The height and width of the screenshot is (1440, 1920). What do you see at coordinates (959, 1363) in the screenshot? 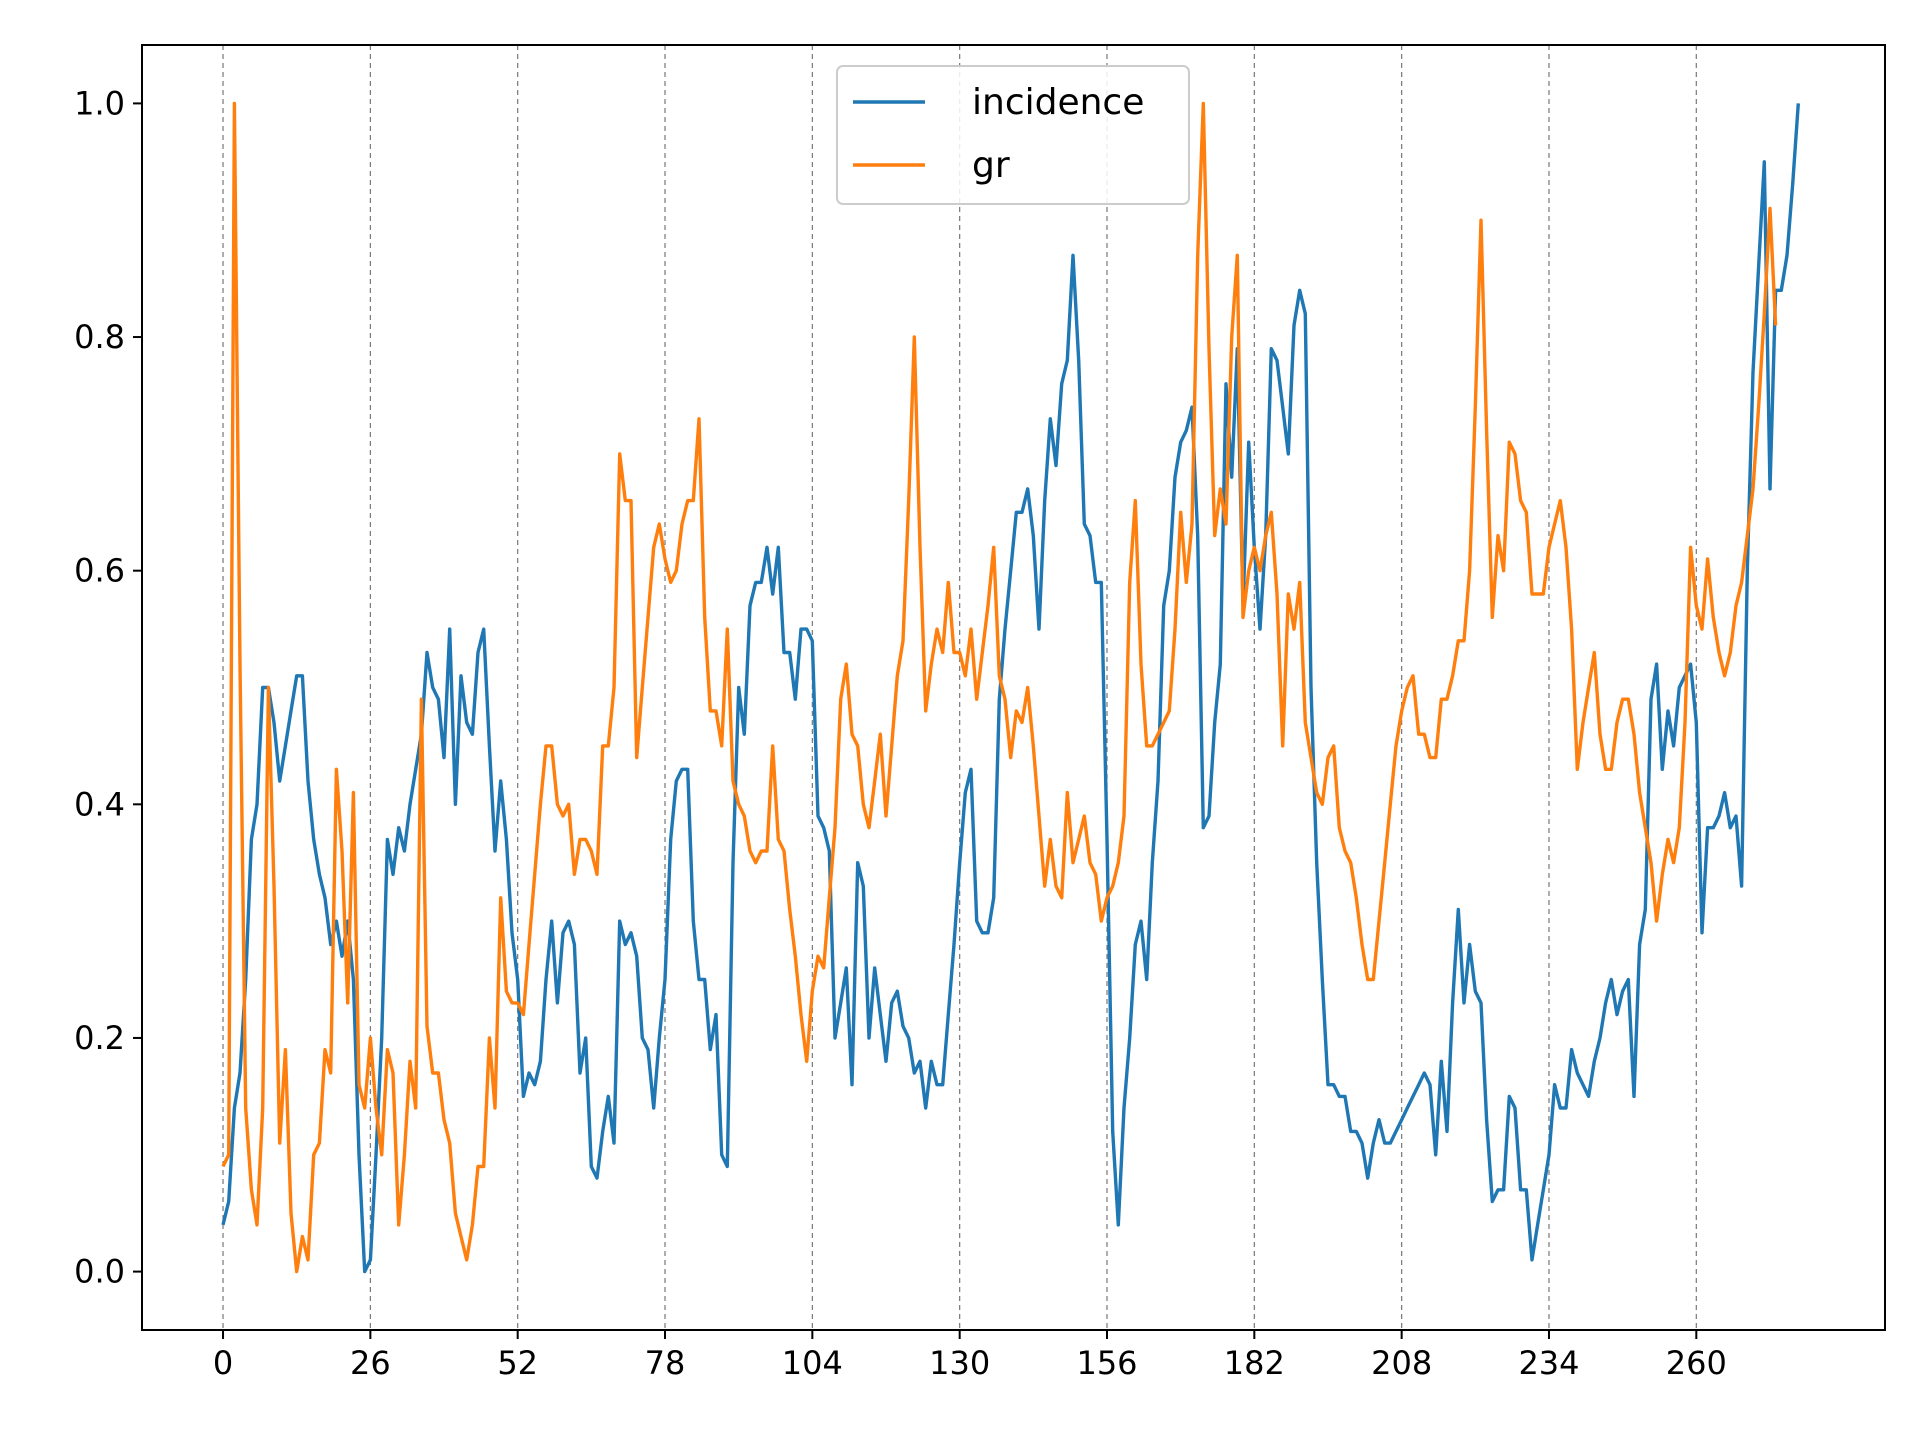
I see `x-tick-label-130: 130` at bounding box center [959, 1363].